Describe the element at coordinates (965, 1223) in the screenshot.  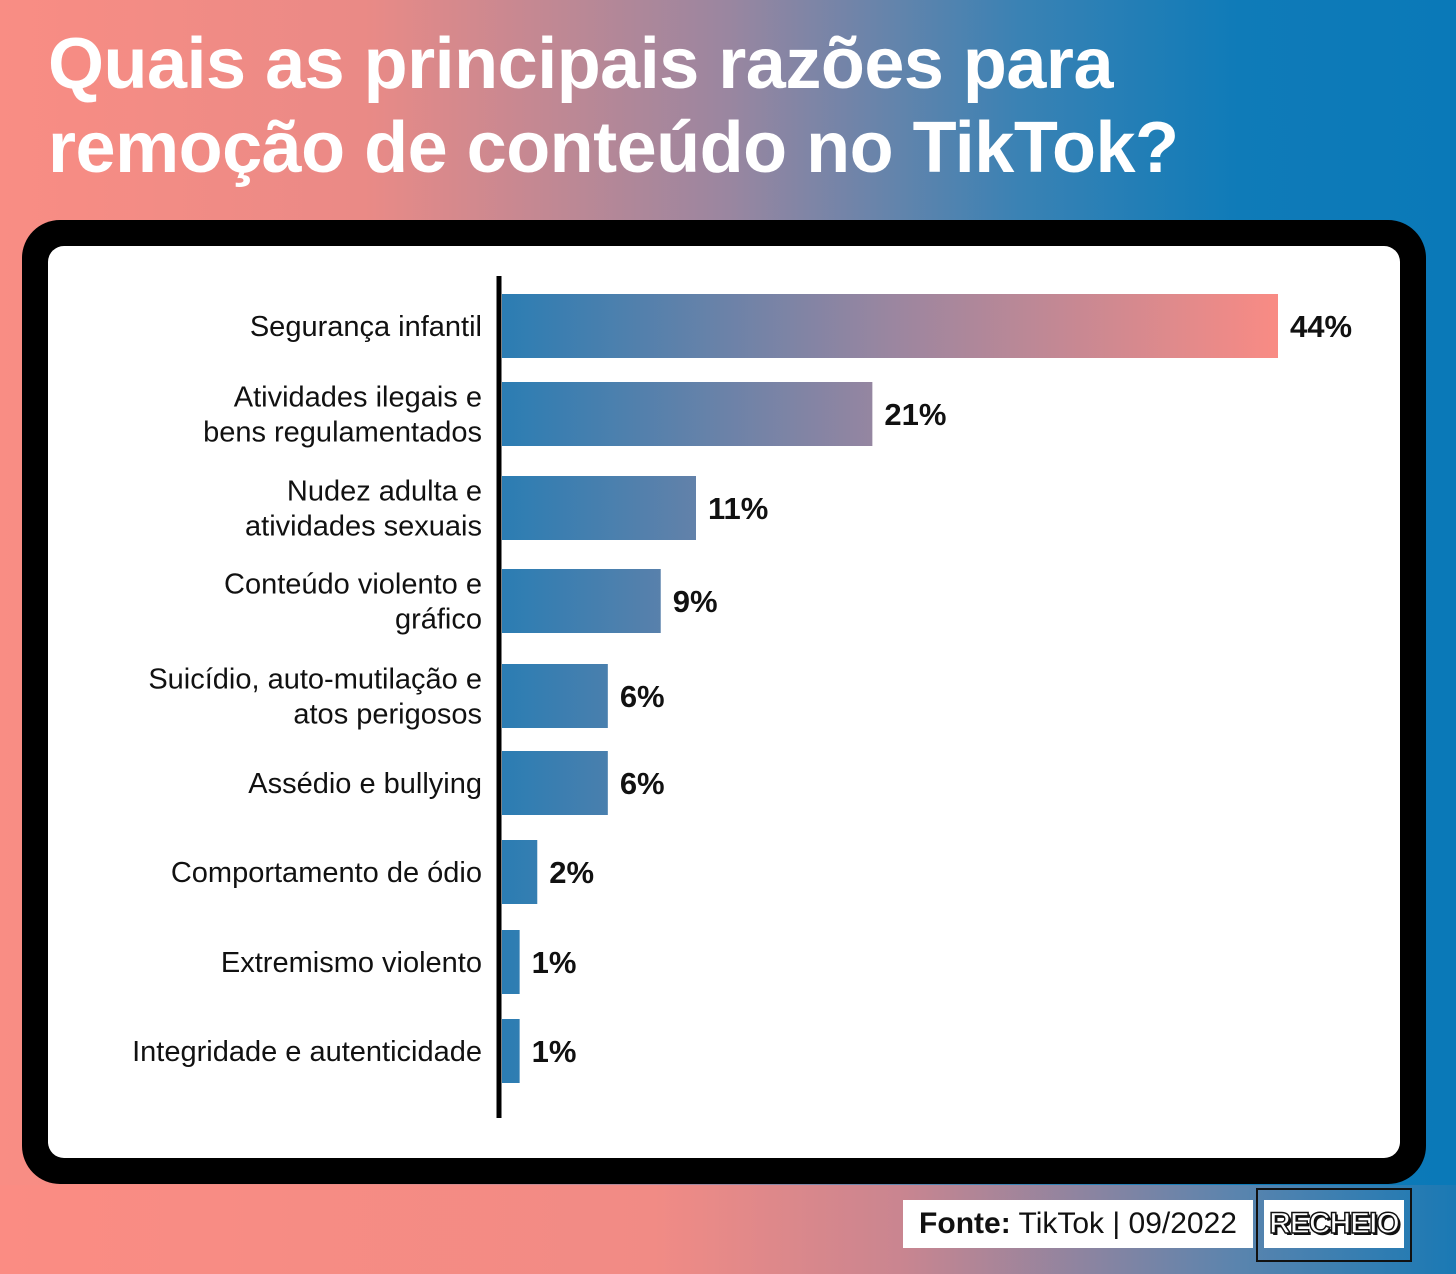
I see `source-label: Fonte:` at that location.